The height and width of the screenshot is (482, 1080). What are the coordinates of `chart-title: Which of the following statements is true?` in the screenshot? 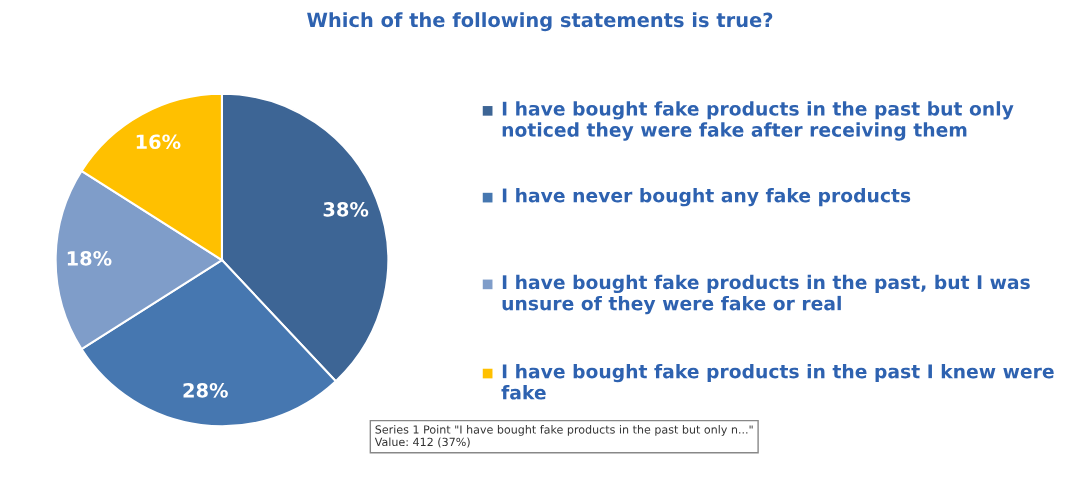 It's located at (540, 22).